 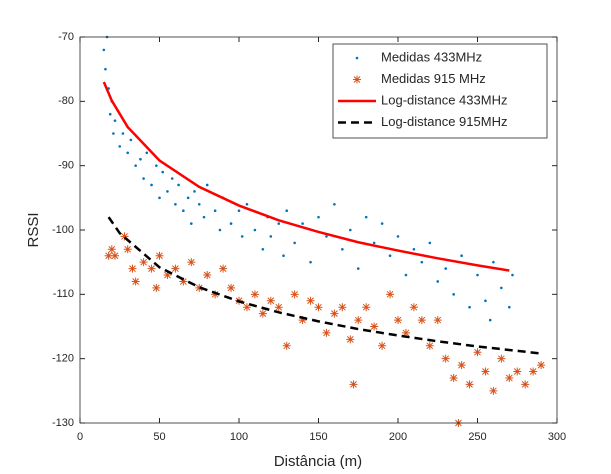 I want to click on x-axis-label: Distância (m), so click(x=318, y=461).